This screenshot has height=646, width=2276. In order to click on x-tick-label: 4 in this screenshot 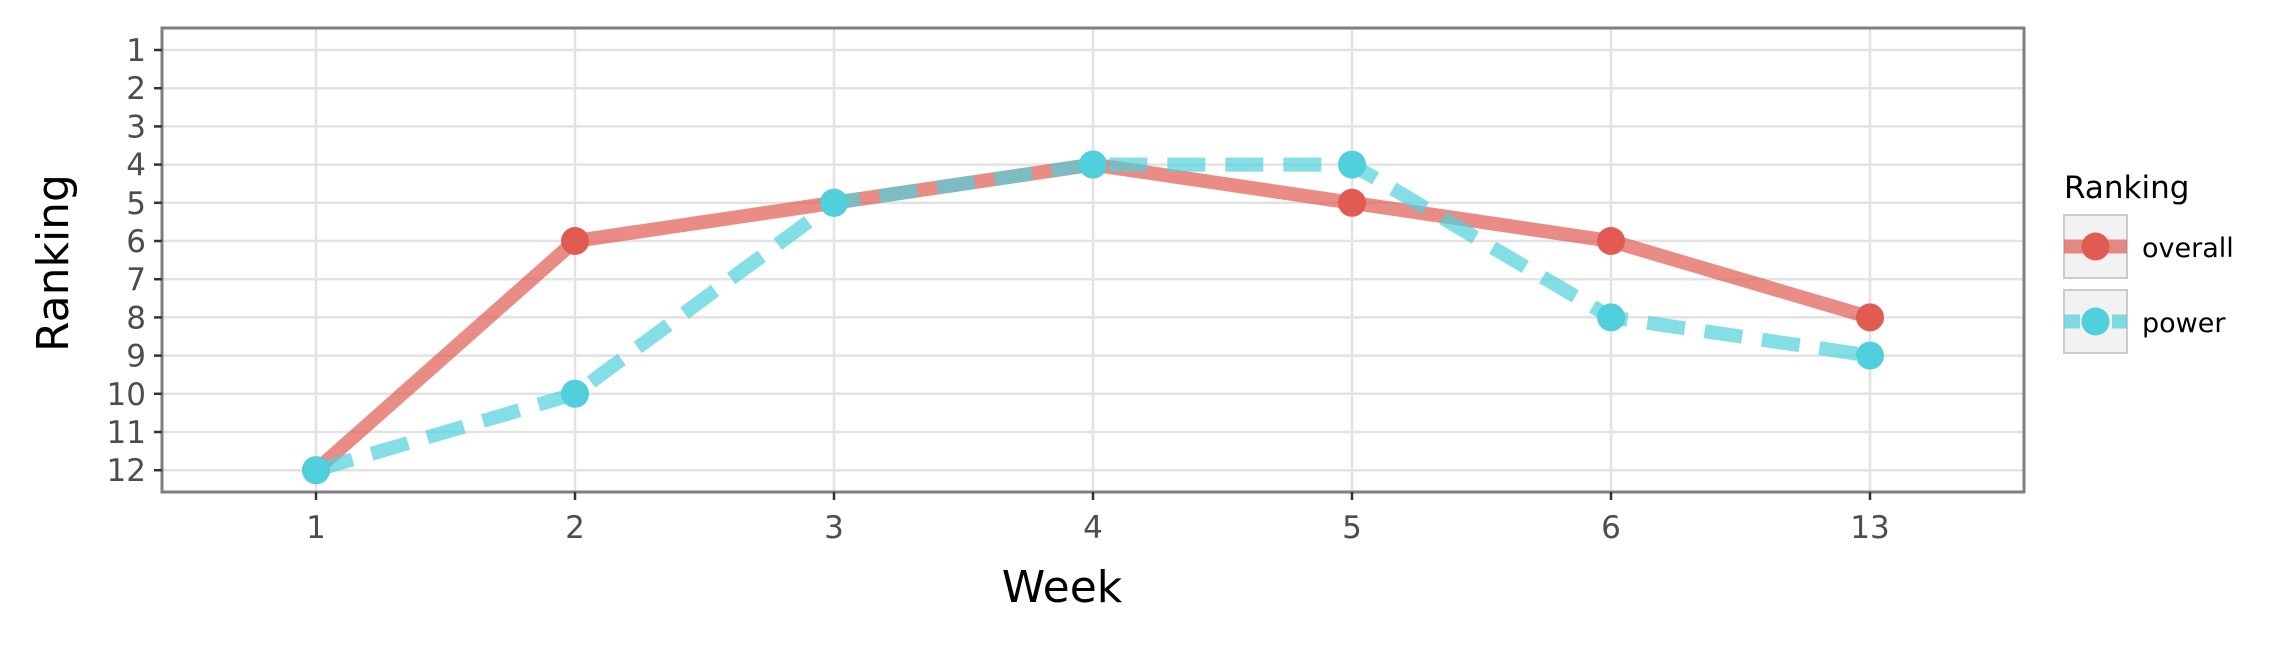, I will do `click(1093, 528)`.